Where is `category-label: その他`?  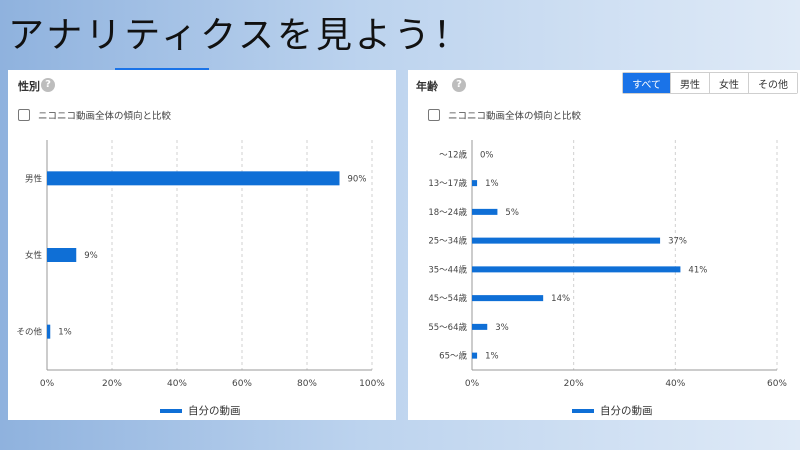 category-label: その他 is located at coordinates (29, 332).